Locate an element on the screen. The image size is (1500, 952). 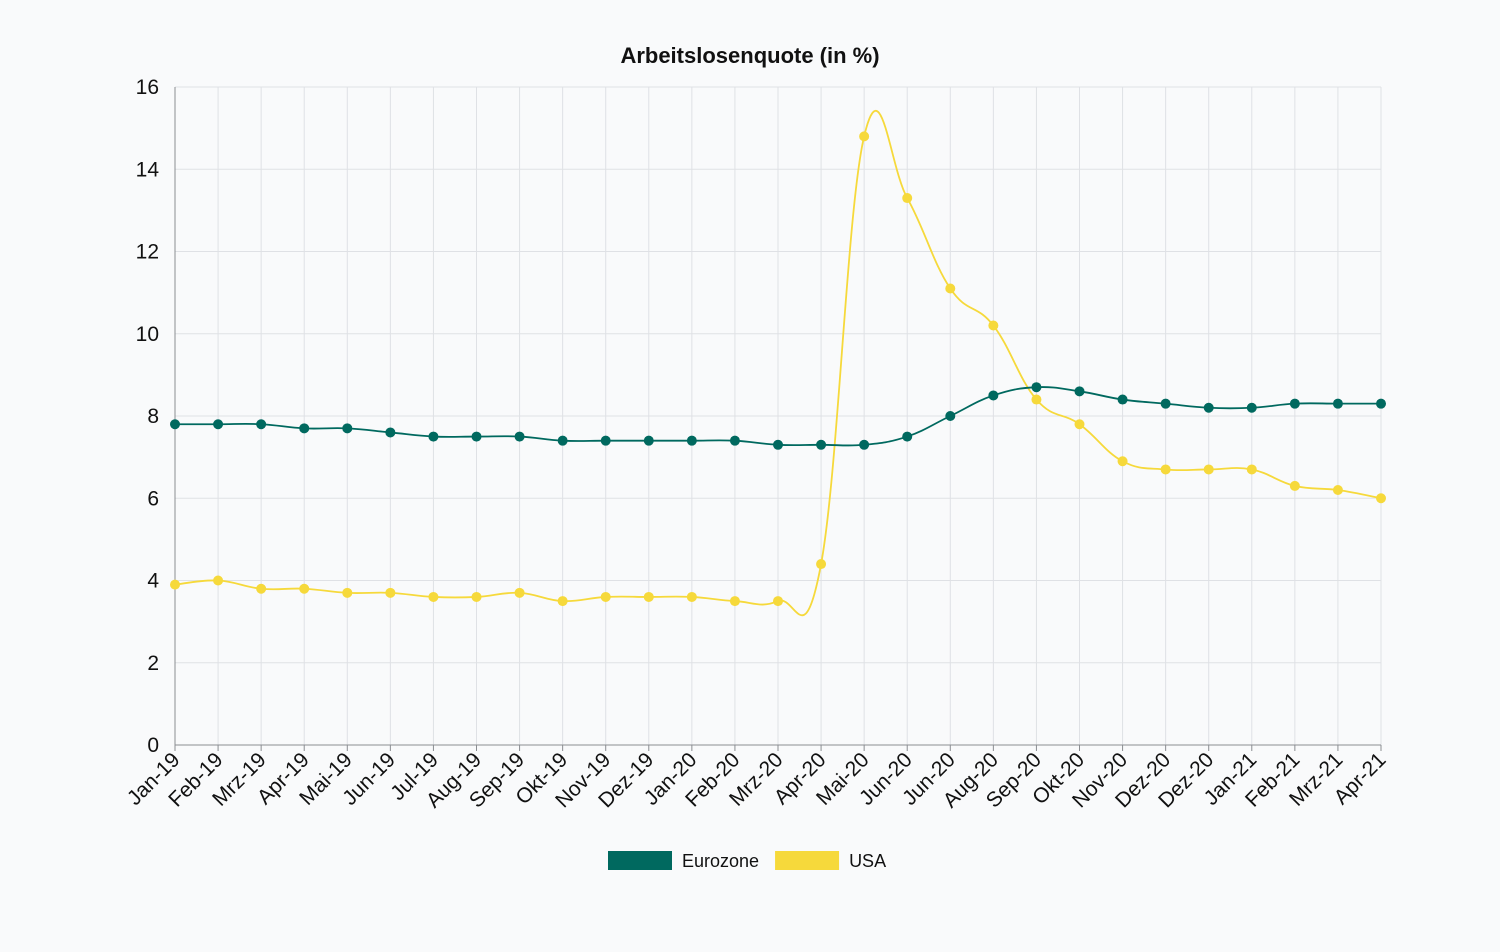
y-tick-label: 4 is located at coordinates (153, 581).